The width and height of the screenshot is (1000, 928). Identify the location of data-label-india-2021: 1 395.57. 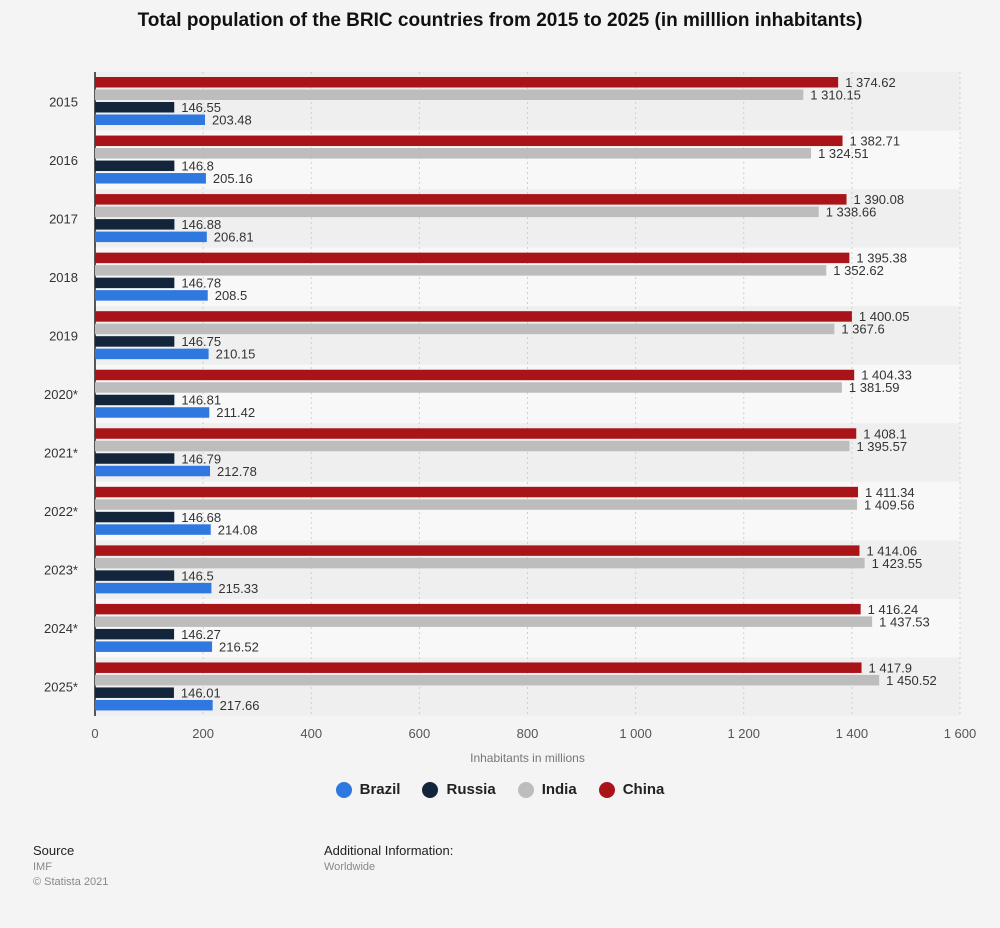
(881, 446).